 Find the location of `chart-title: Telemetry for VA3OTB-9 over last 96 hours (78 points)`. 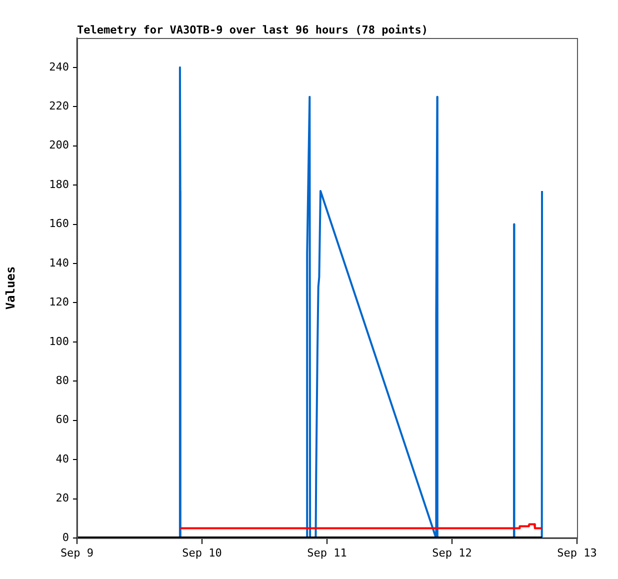

chart-title: Telemetry for VA3OTB-9 over last 96 hours (78 points) is located at coordinates (252, 29).